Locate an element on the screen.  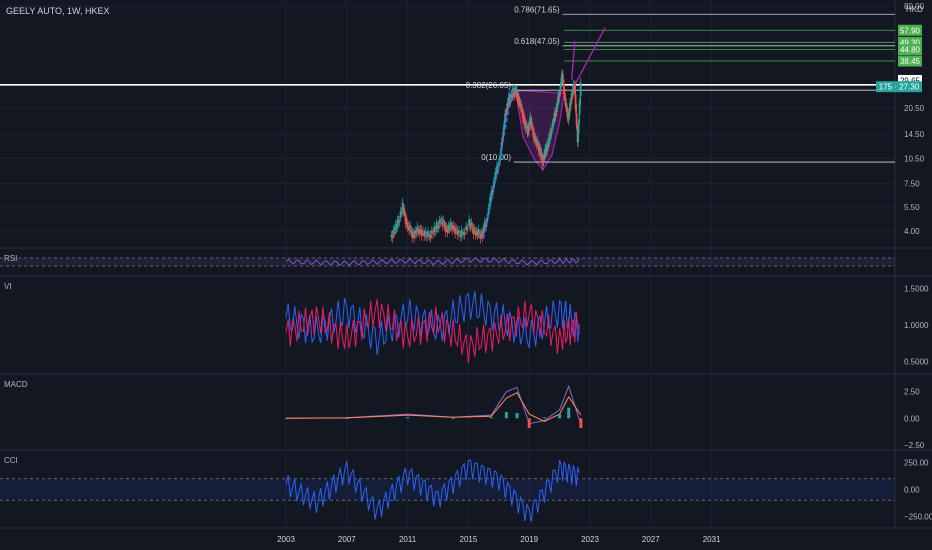
rsi-pane: RSI is located at coordinates (447, 260).